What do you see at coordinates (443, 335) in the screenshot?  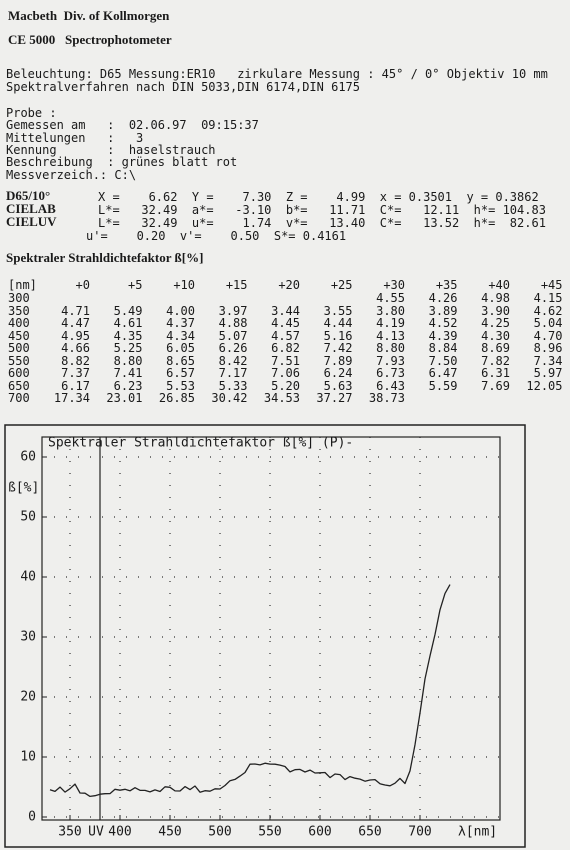 I see `table-cell: 4.39` at bounding box center [443, 335].